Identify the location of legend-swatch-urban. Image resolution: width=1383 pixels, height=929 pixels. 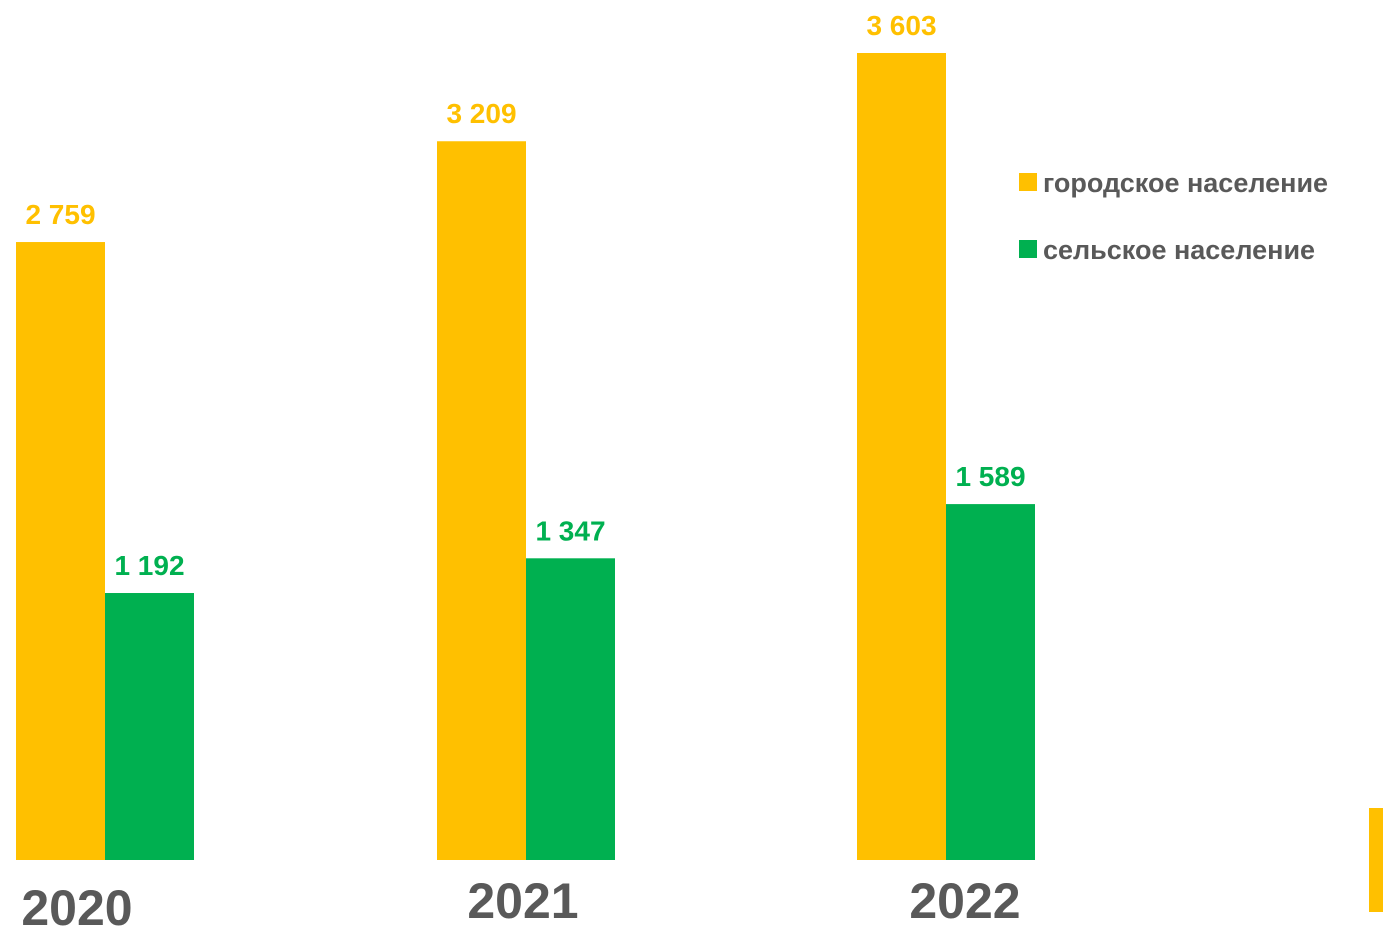
(1028, 182).